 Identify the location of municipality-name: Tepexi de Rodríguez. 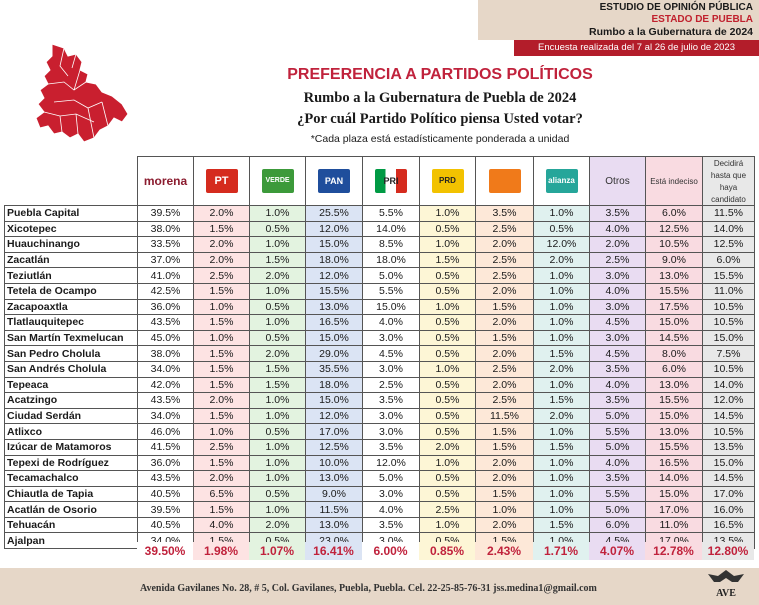
(71, 463).